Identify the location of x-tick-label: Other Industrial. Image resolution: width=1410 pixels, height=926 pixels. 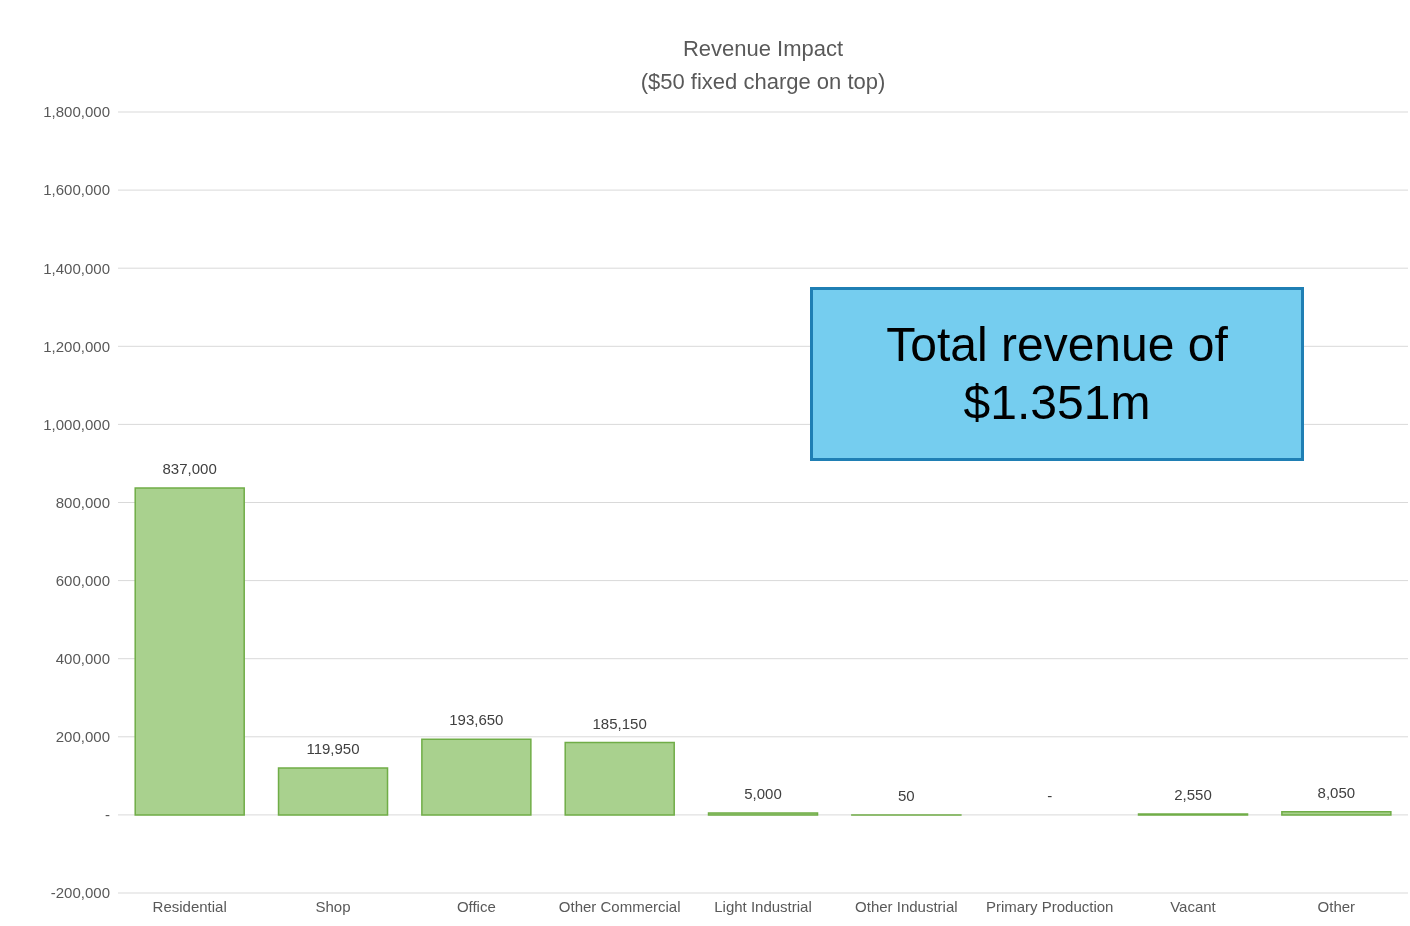
(906, 906).